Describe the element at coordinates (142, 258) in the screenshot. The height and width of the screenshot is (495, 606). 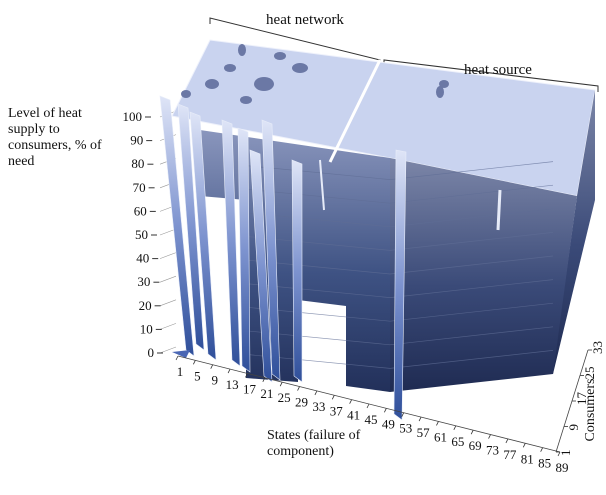
I see `z-tick-label: 40` at that location.